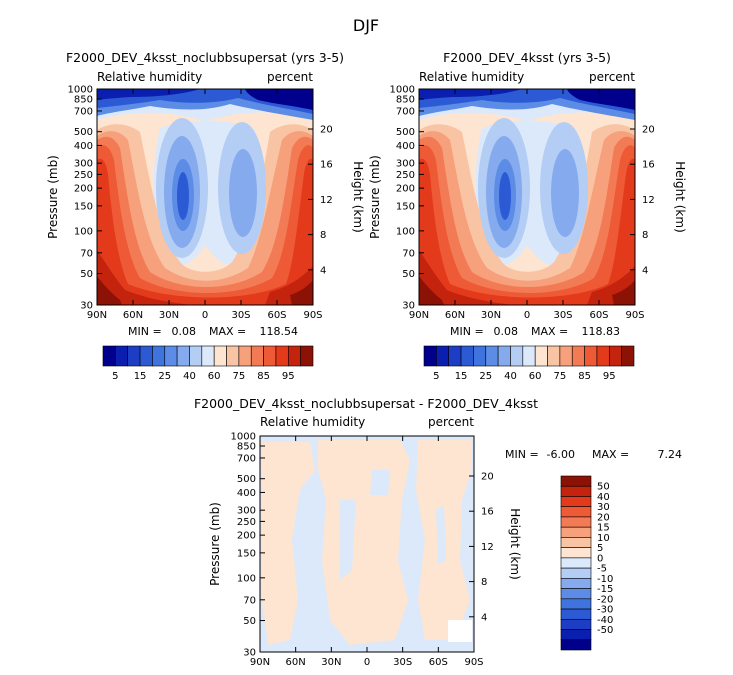 This screenshot has height=675, width=733. Describe the element at coordinates (290, 77) in the screenshot. I see `panel-left-units: percent` at that location.